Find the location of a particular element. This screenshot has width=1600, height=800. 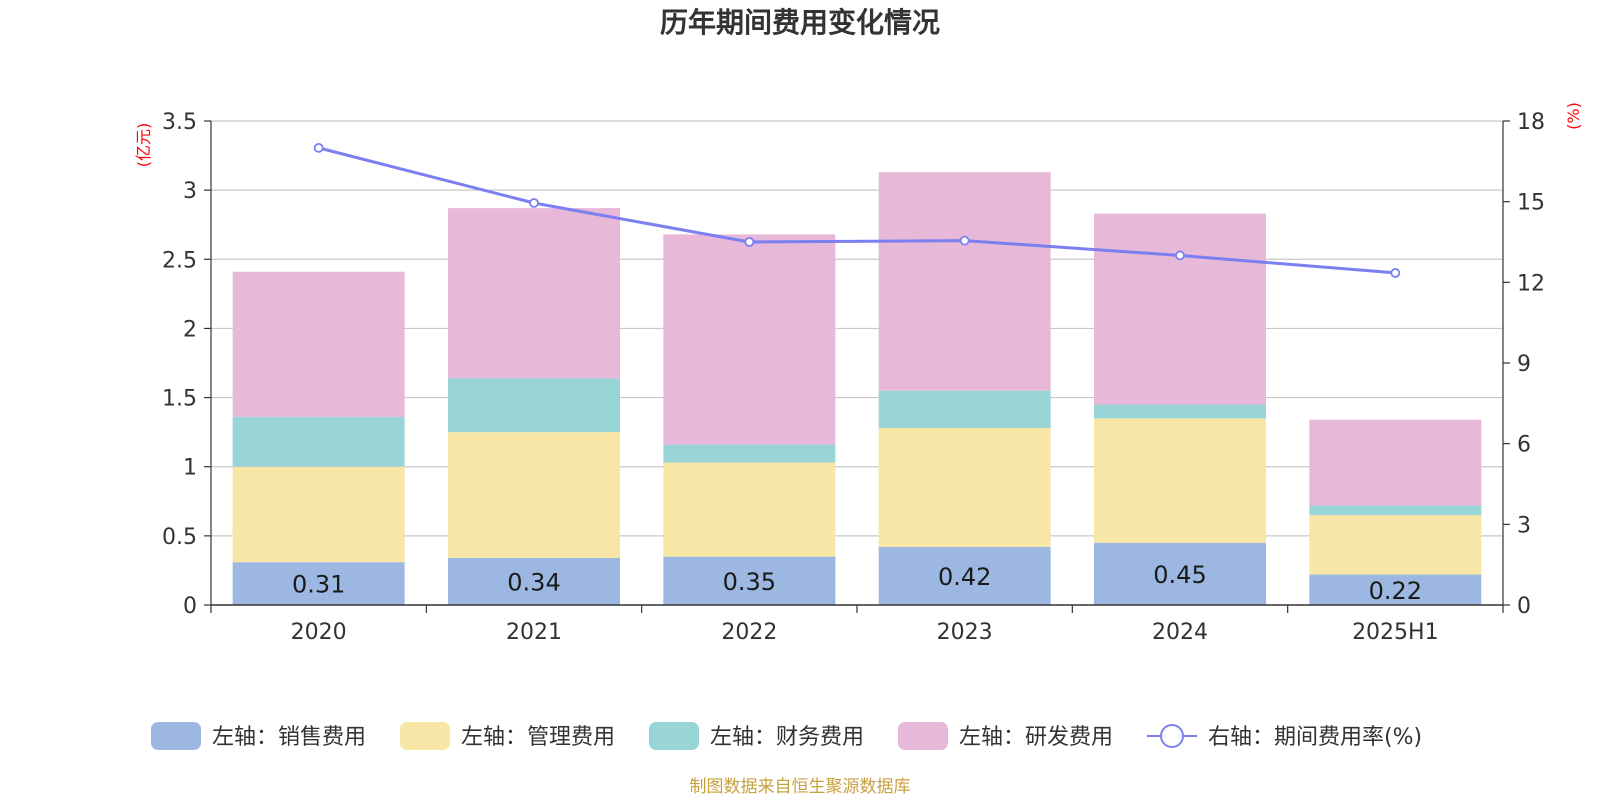

bar-data-label: 0.31 is located at coordinates (318, 585).